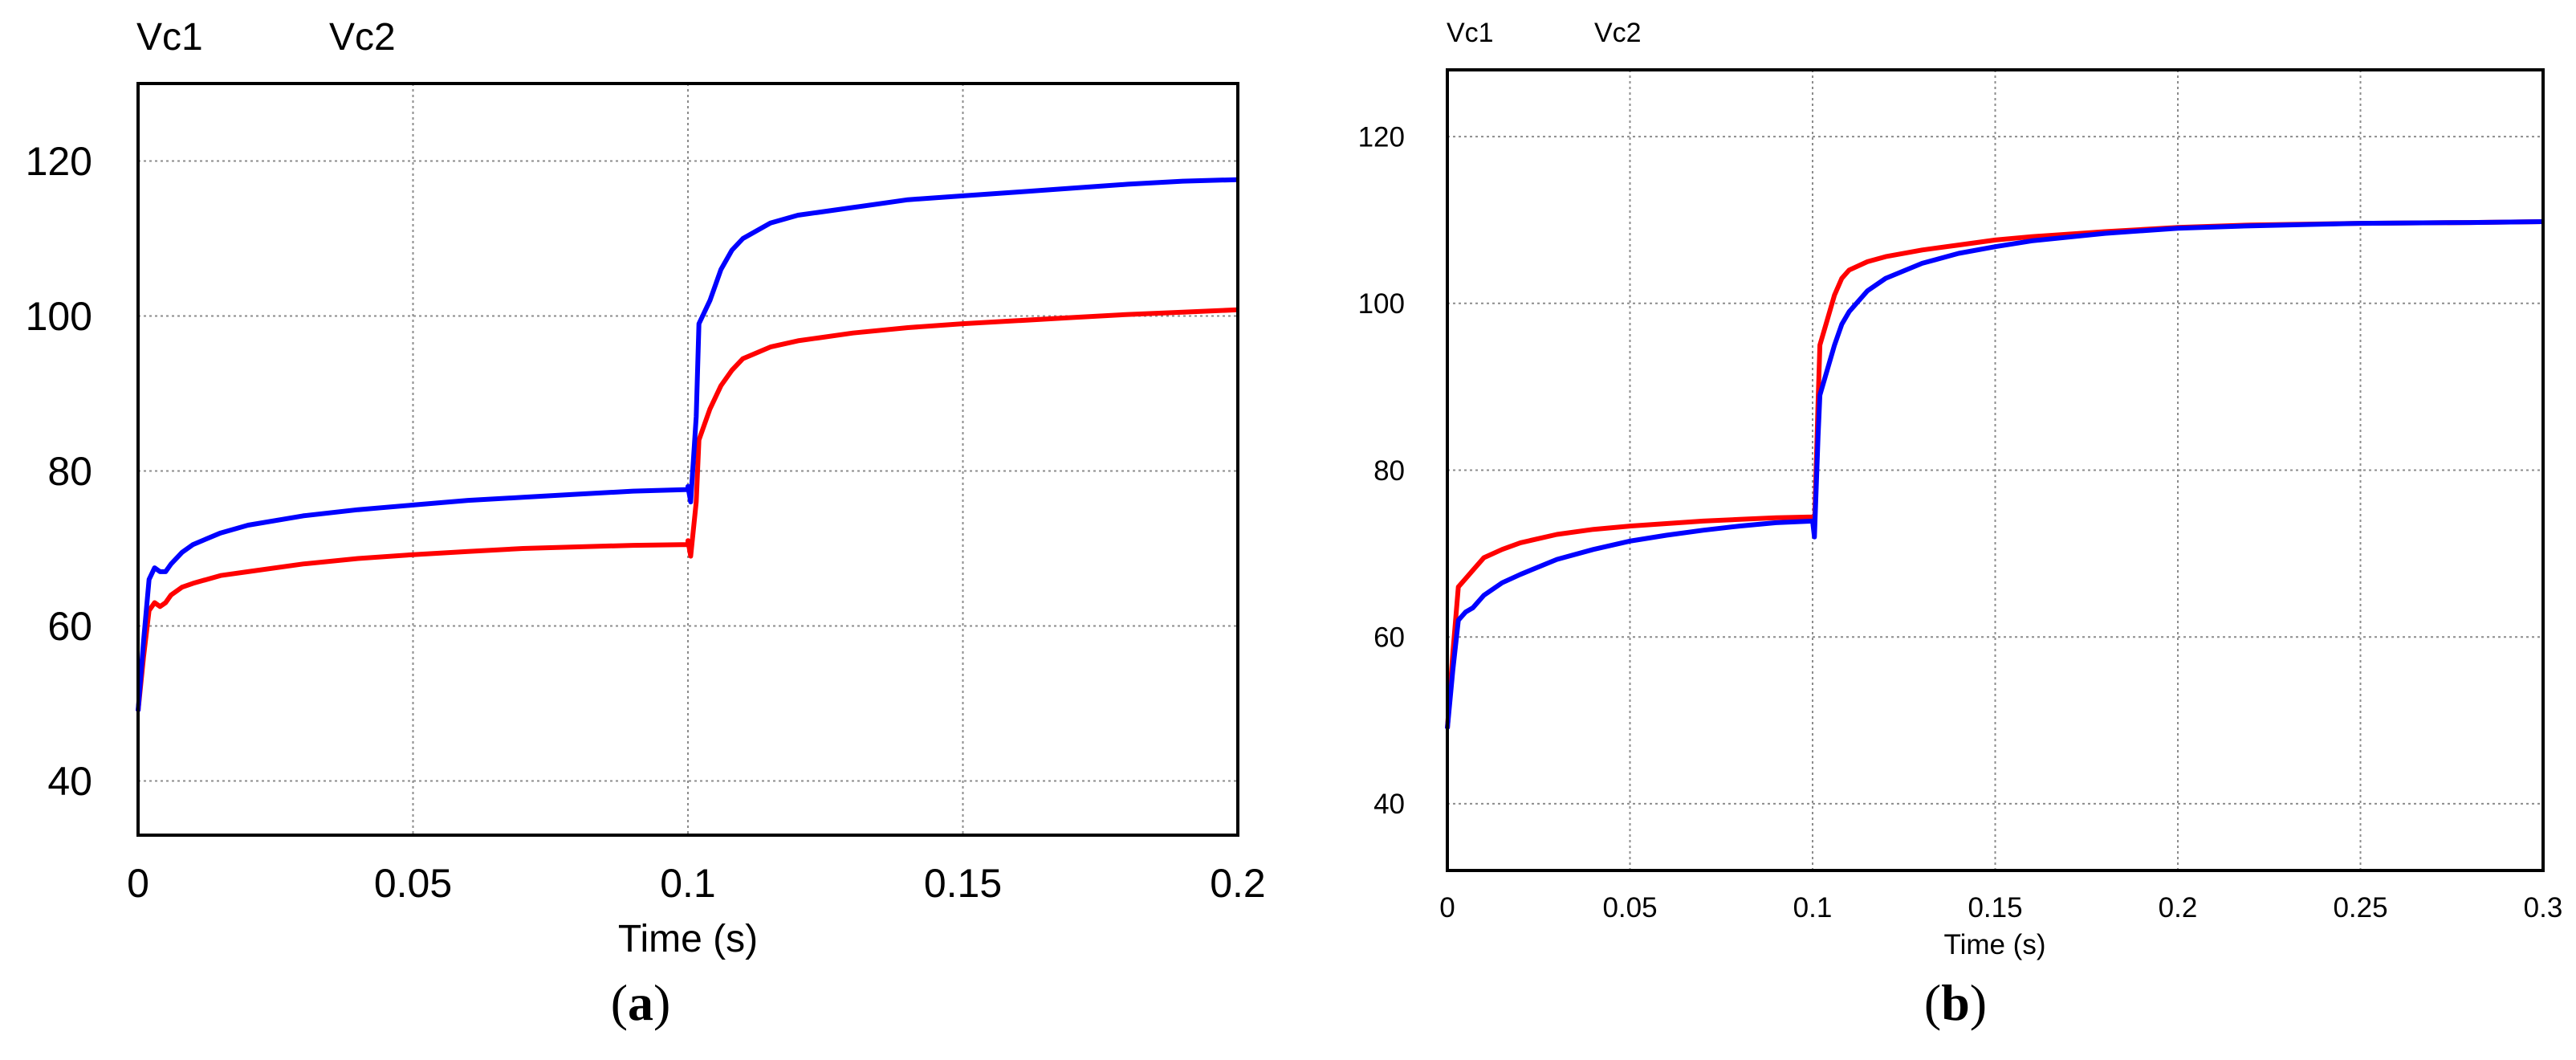 The height and width of the screenshot is (1060, 2576). I want to click on chart-a-caption-letter: a, so click(640, 1002).